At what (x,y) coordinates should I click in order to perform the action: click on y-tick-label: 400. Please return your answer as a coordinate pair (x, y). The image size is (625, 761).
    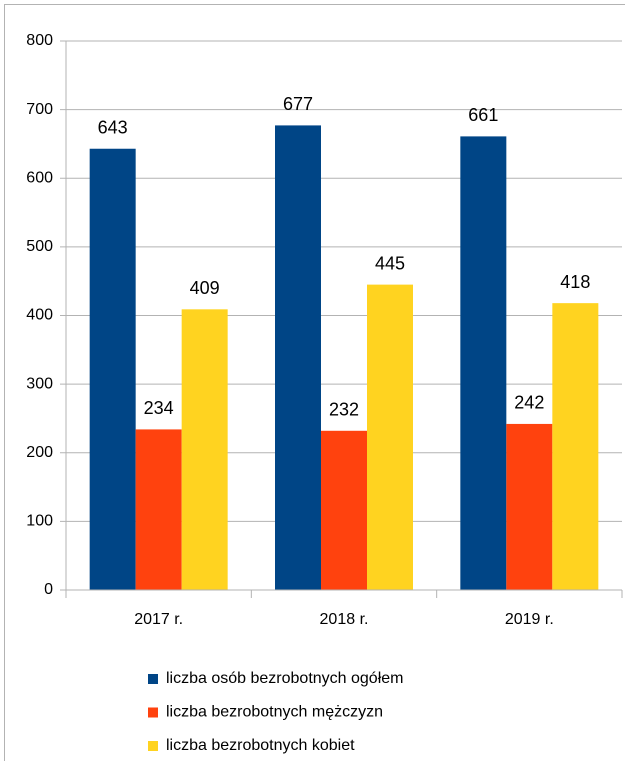
    Looking at the image, I should click on (39, 315).